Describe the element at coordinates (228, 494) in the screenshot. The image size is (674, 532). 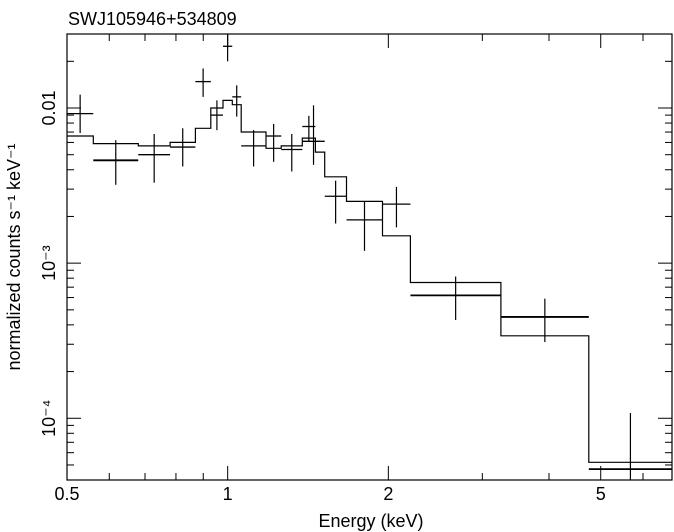
I see `x-tick-label: 1` at that location.